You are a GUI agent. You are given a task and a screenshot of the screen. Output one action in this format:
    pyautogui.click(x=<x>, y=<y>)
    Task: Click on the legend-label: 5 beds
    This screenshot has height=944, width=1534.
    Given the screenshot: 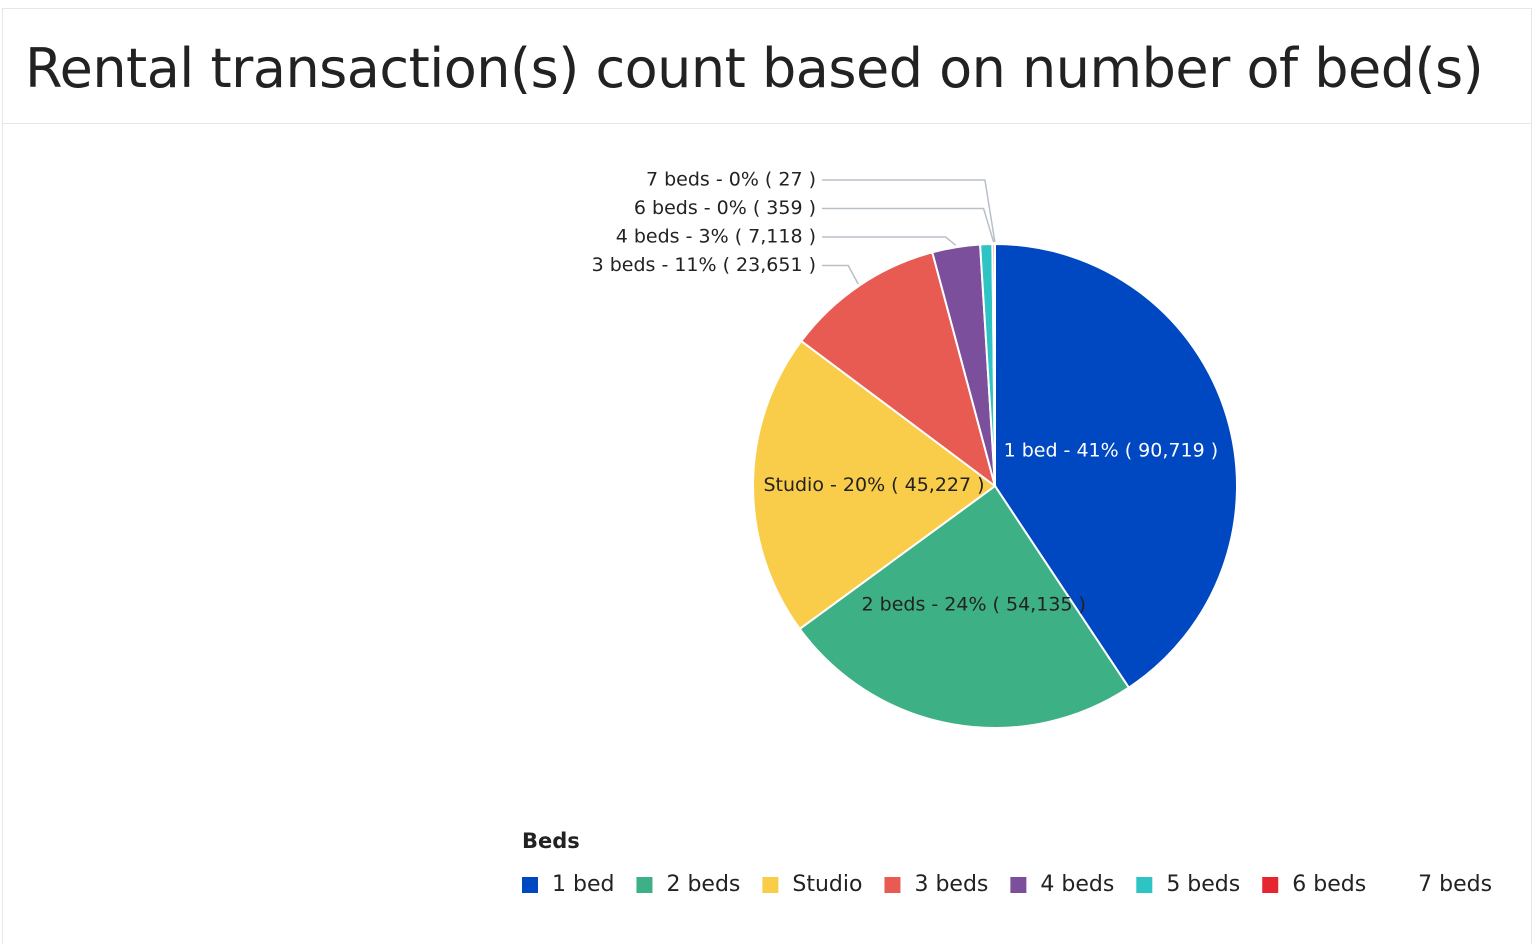 What is the action you would take?
    pyautogui.click(x=1203, y=884)
    